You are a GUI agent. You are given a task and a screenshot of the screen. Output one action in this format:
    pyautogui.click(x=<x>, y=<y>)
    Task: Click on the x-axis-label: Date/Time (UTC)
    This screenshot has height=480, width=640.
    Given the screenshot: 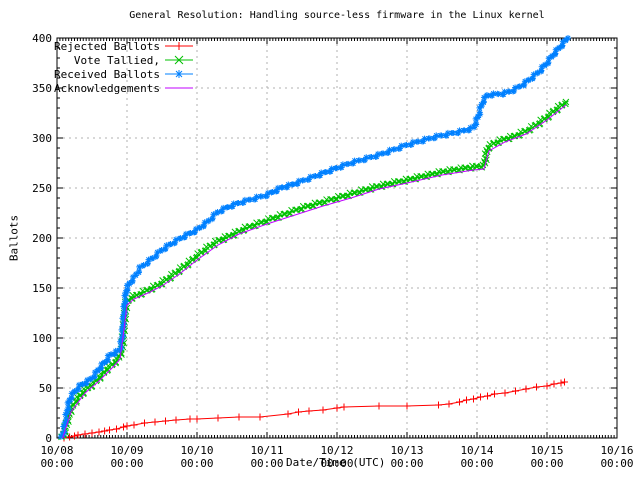 What is the action you would take?
    pyautogui.click(x=336, y=462)
    